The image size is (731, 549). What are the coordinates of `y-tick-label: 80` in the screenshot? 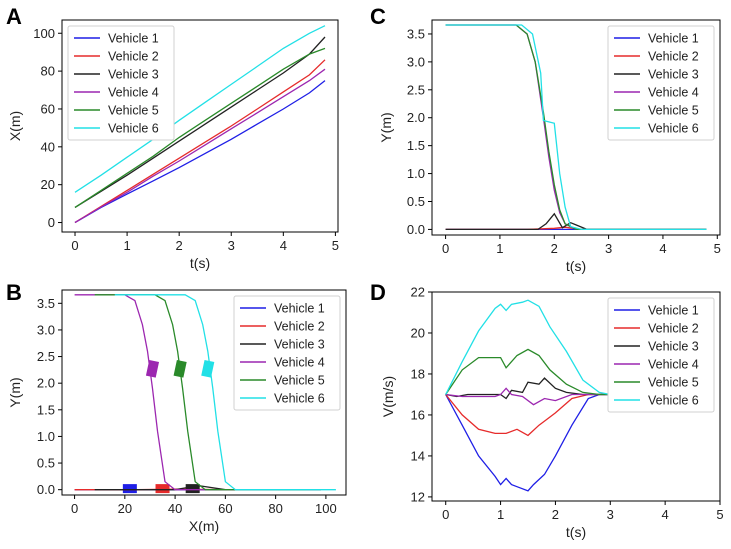 It's located at (48, 71).